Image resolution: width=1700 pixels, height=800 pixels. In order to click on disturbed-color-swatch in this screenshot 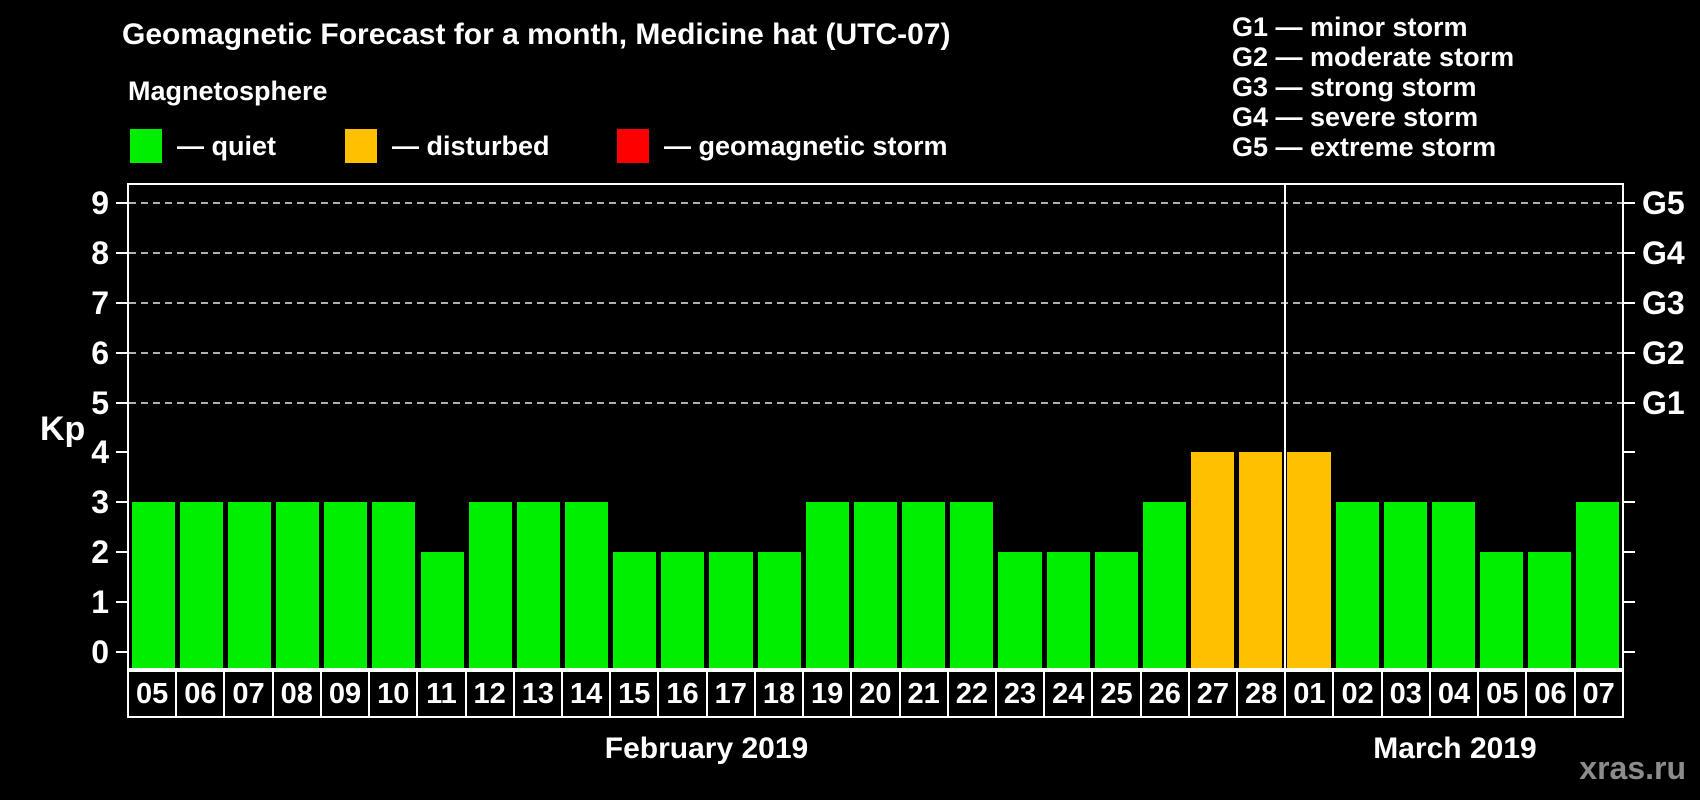, I will do `click(361, 146)`.